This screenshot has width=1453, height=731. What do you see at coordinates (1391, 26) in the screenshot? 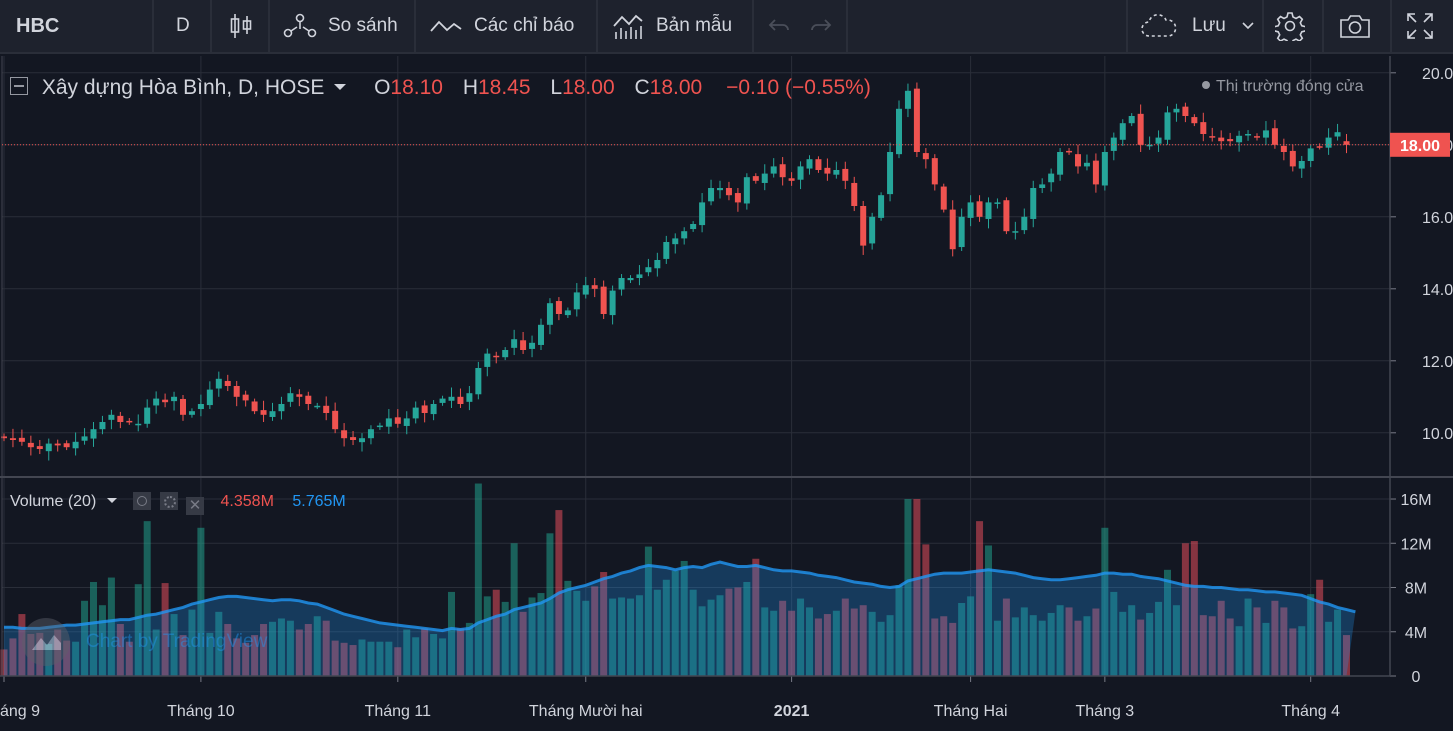
I see `toolbar-divider` at bounding box center [1391, 26].